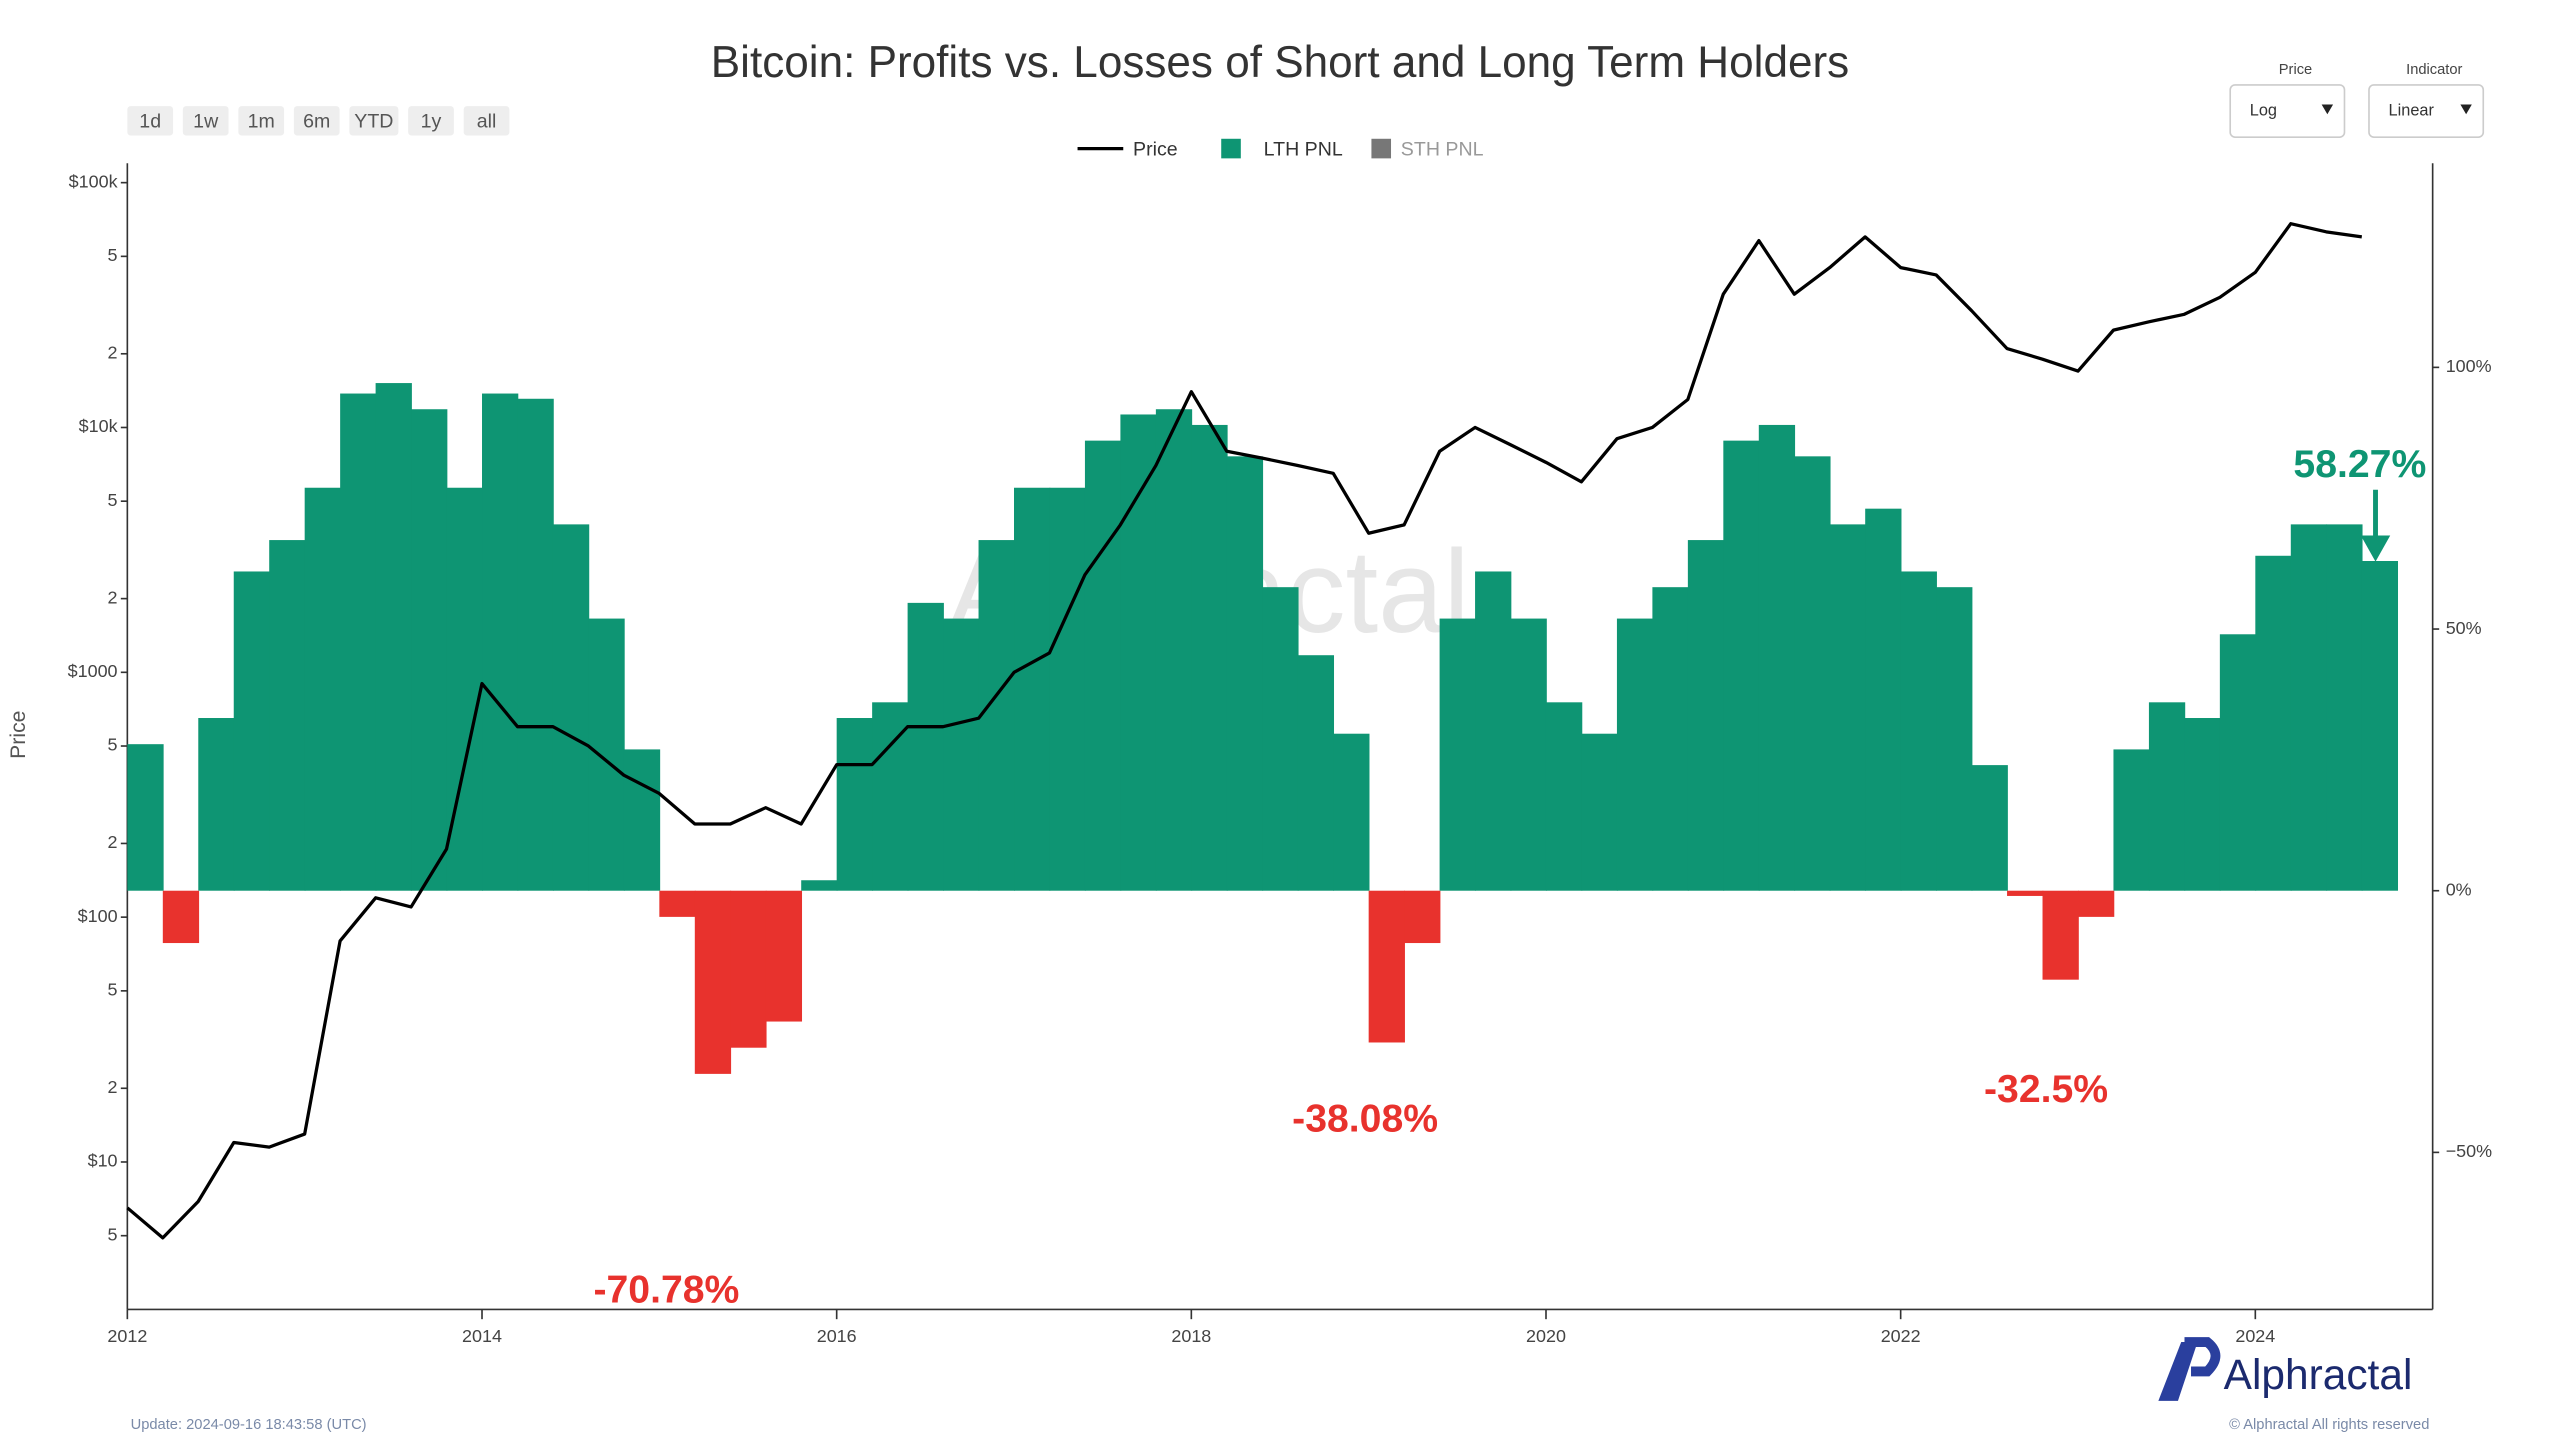 This screenshot has width=2560, height=1440. I want to click on button-label: 1m, so click(261, 122).